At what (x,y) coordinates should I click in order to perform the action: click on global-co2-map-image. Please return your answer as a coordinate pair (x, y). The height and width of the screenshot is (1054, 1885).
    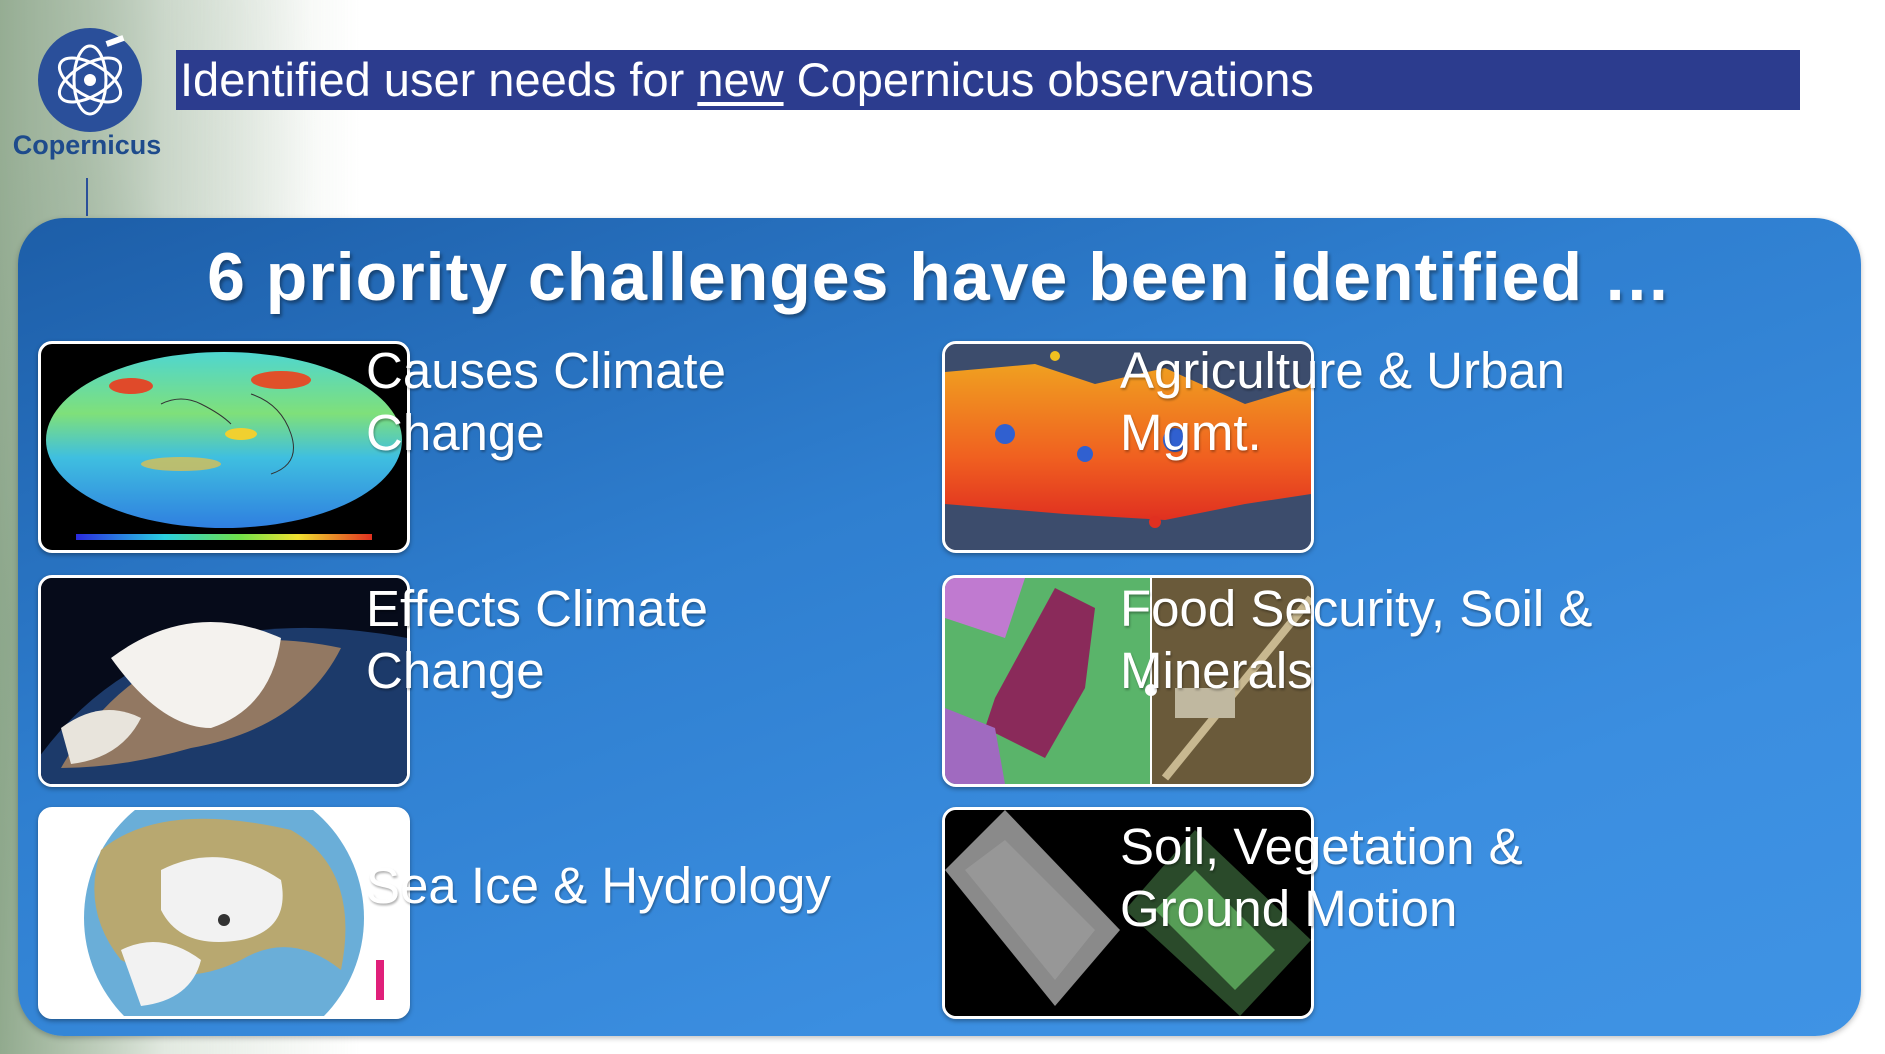
    Looking at the image, I should click on (224, 447).